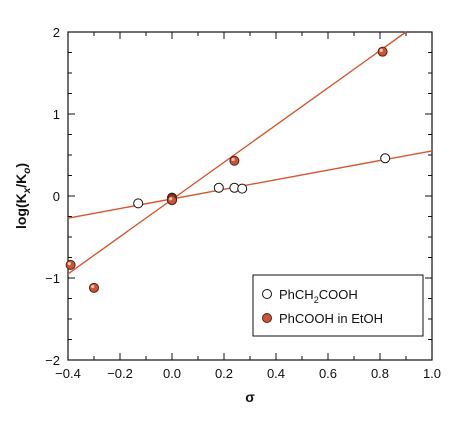 This screenshot has width=455, height=432. I want to click on legend-marker-open, so click(267, 294).